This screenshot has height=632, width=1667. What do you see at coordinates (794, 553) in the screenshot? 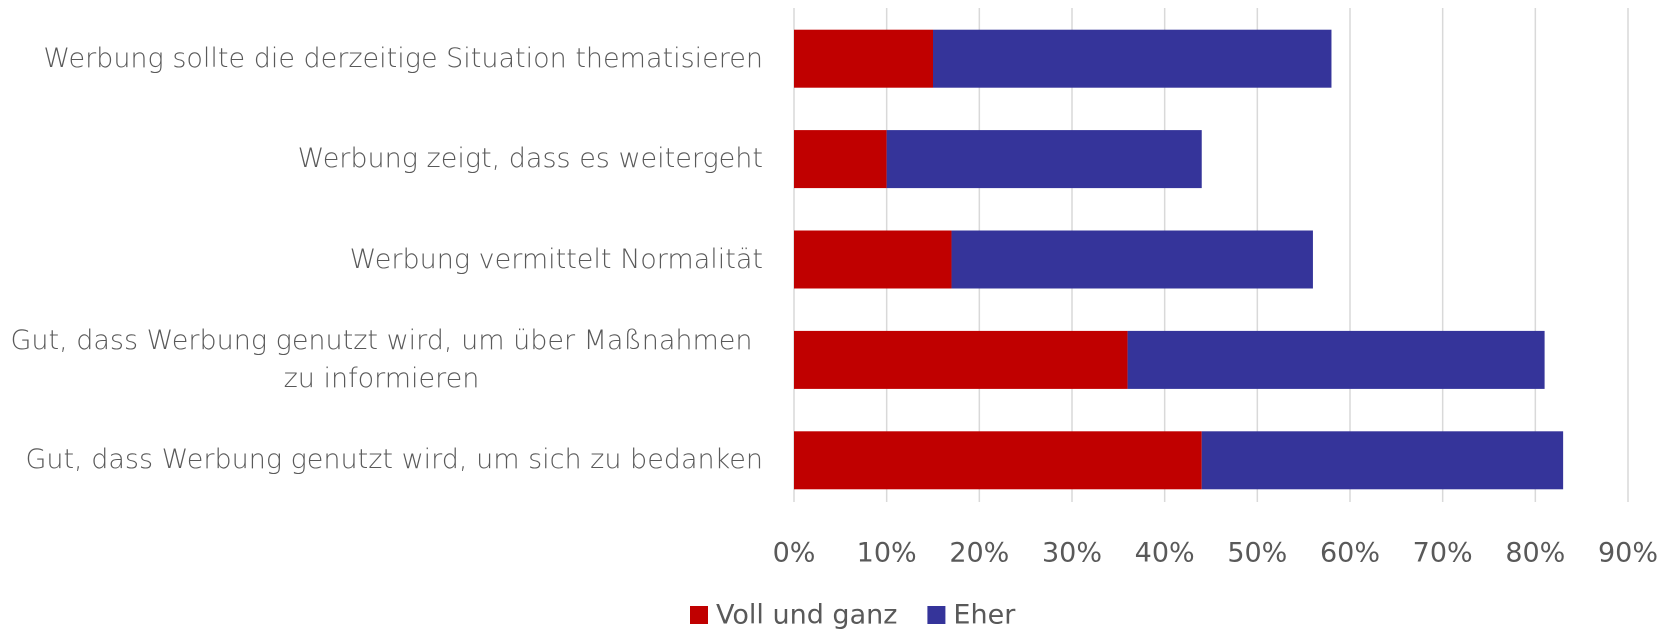
I see `x-tick-label: 0%` at bounding box center [794, 553].